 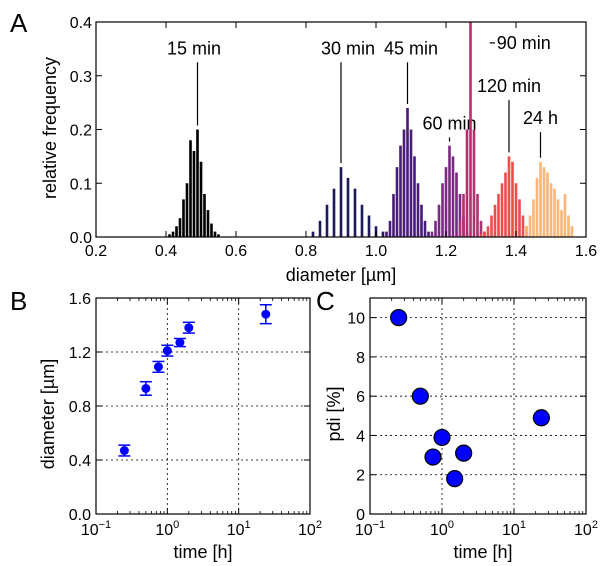 What do you see at coordinates (411, 48) in the screenshot?
I see `series-label: 45 min` at bounding box center [411, 48].